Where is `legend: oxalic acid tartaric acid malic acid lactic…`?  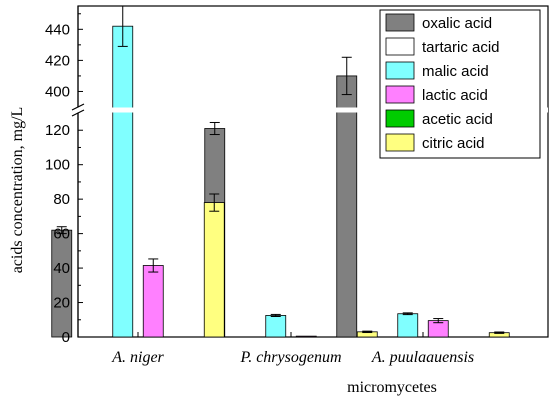
legend: oxalic acid tartaric acid malic acid lactic… is located at coordinates (460, 84).